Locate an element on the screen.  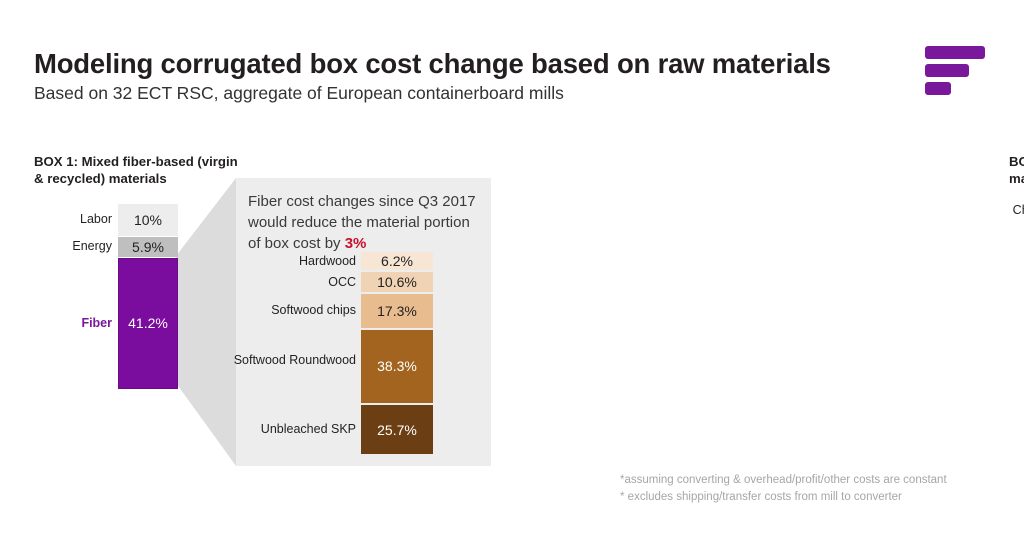
box1-cost-label-1: Energy is located at coordinates (92, 246).